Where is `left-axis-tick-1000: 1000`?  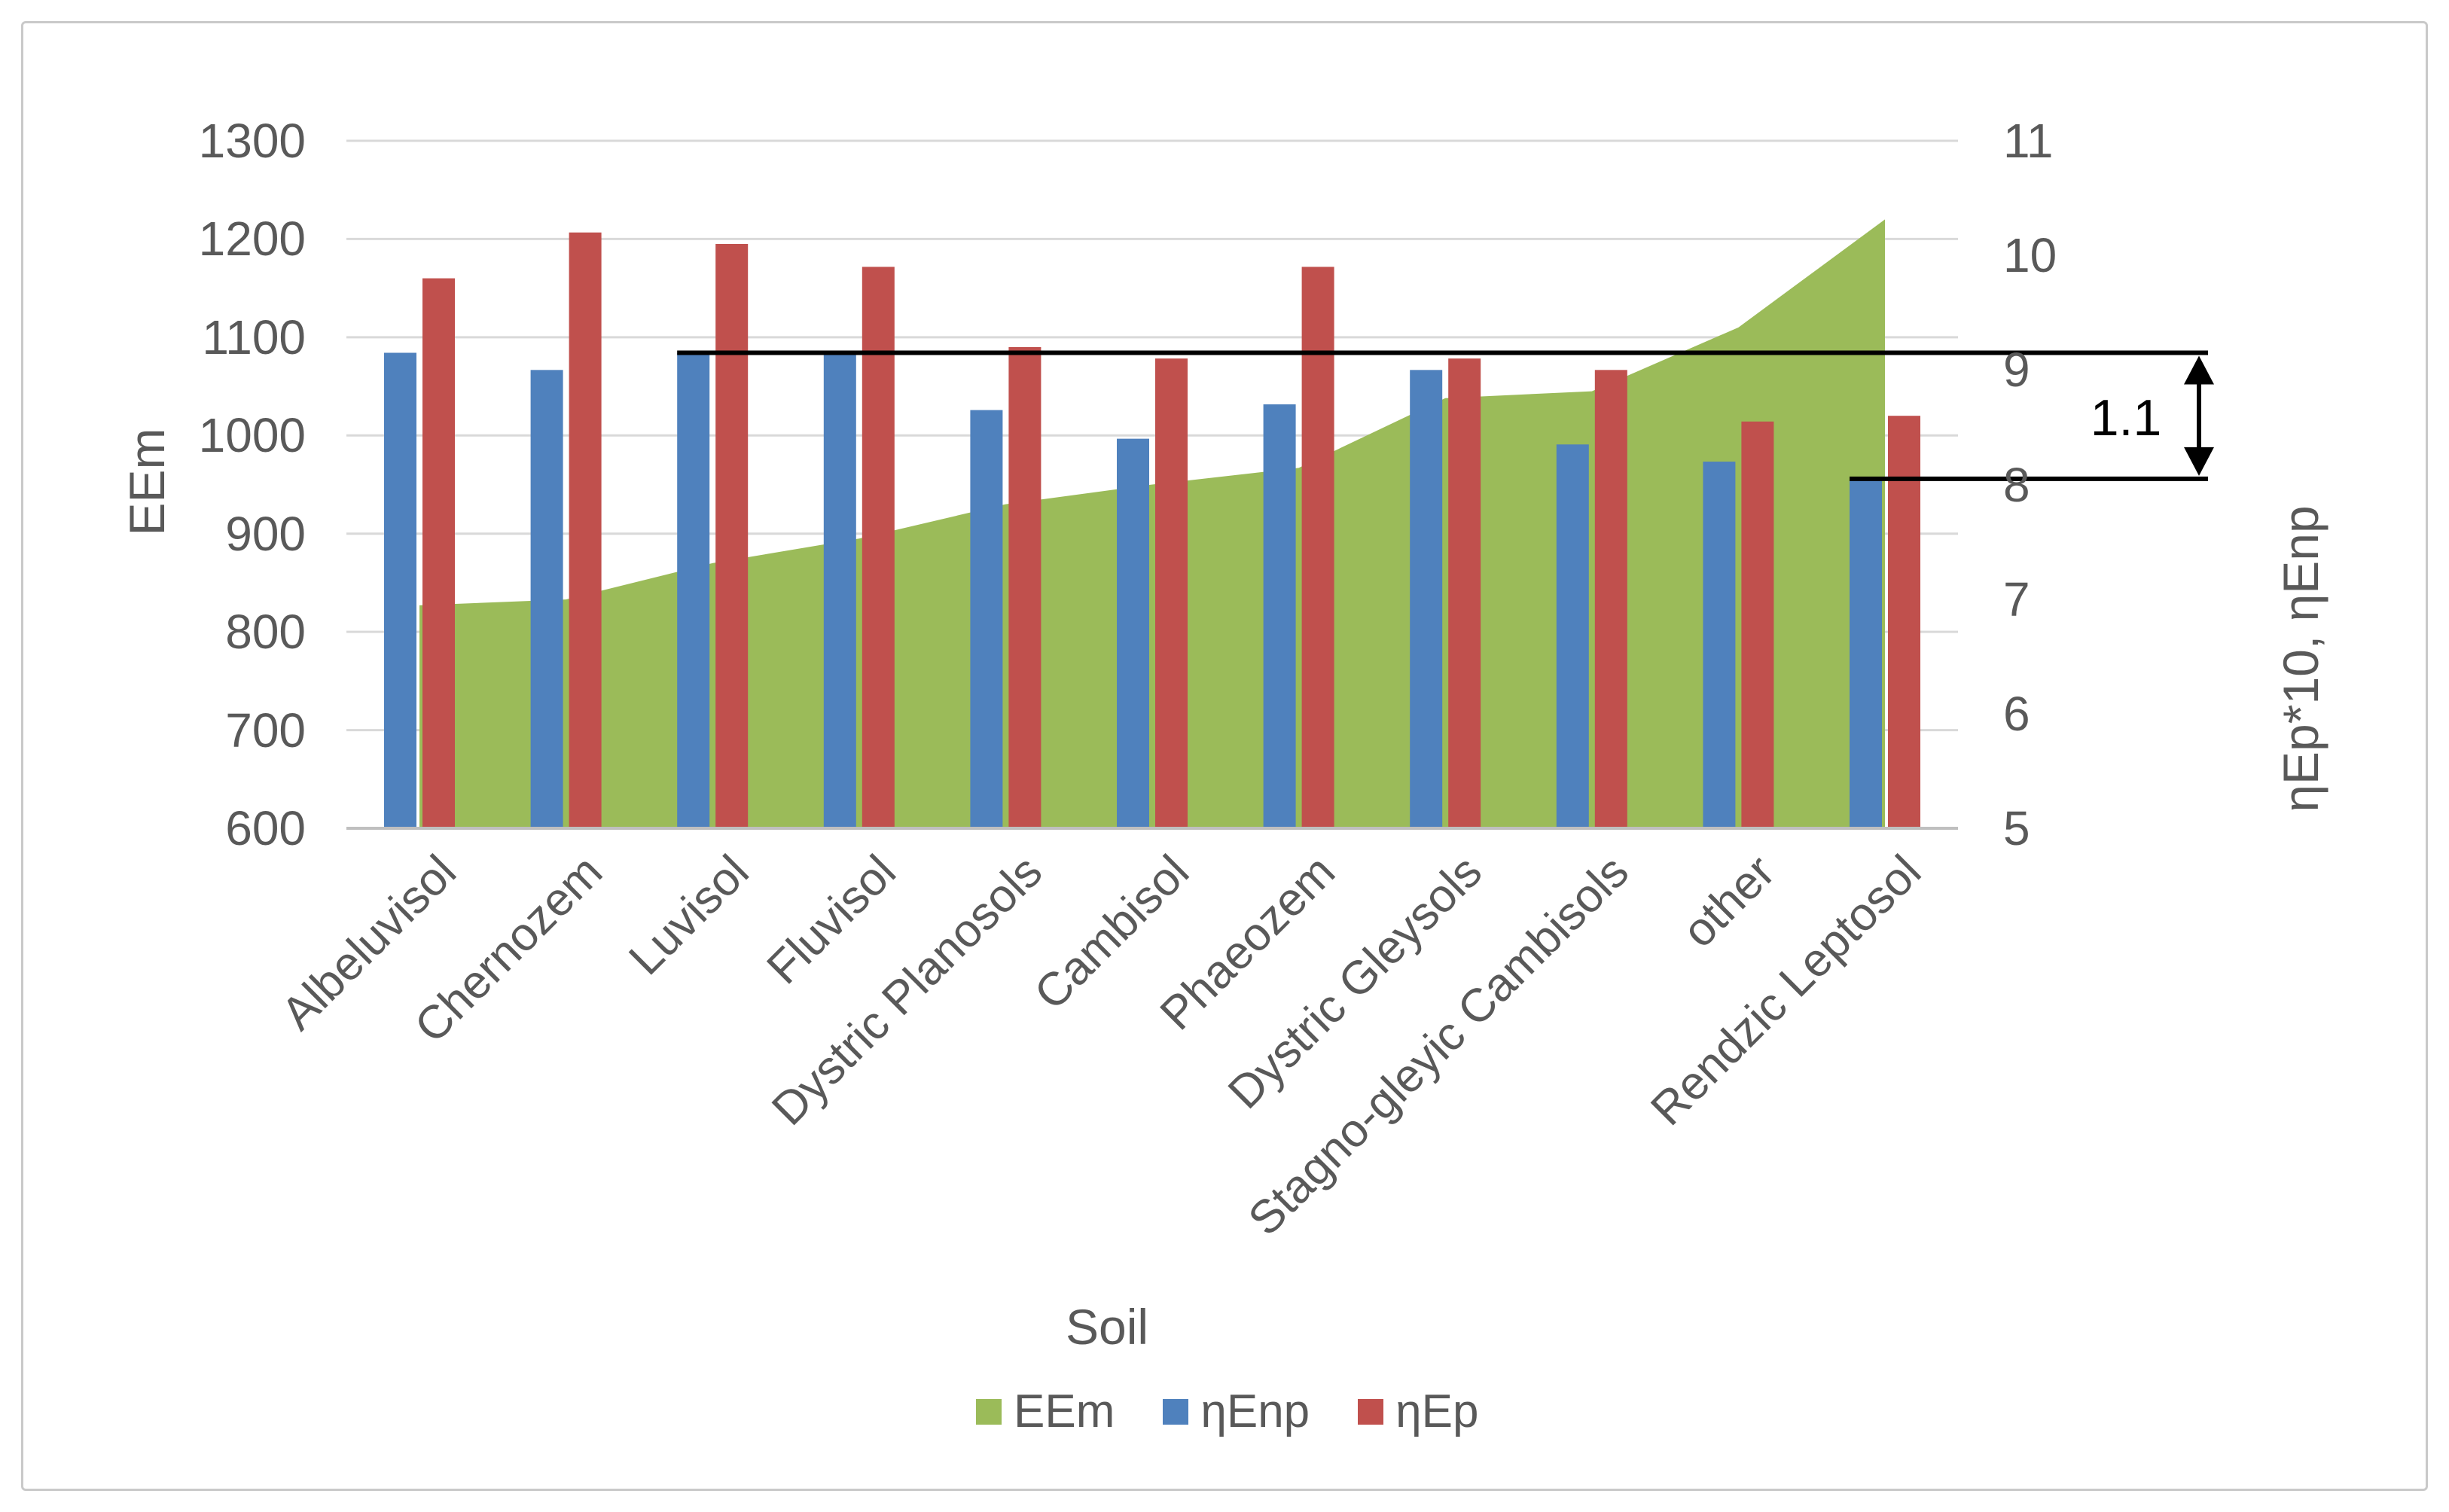 left-axis-tick-1000: 1000 is located at coordinates (252, 436).